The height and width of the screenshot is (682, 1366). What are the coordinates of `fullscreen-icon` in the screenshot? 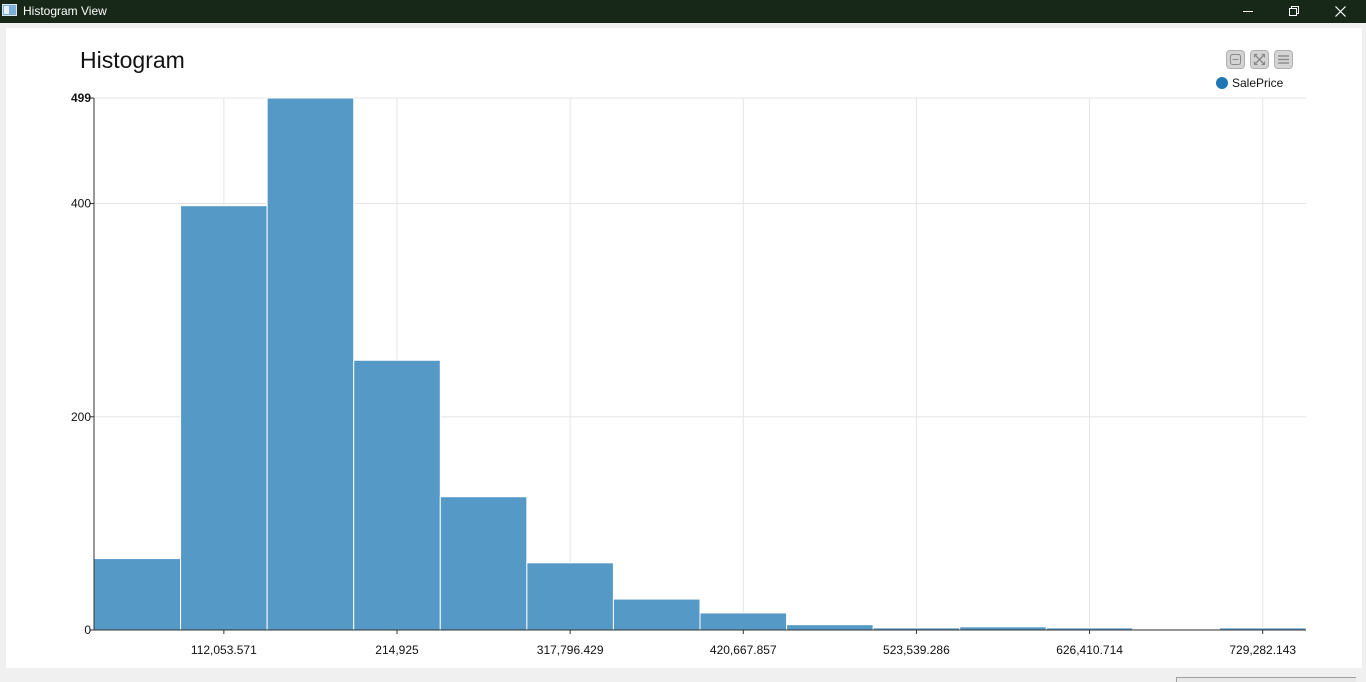 It's located at (1259, 59).